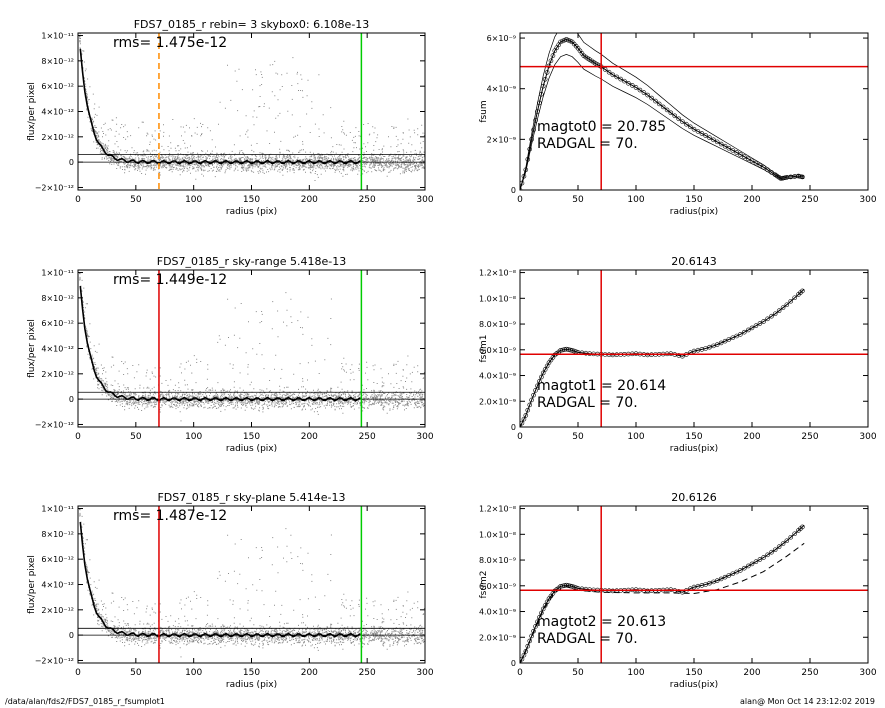 The width and height of the screenshot is (885, 708). I want to click on y-tick-label: 4×10⁻¹², so click(57, 349).